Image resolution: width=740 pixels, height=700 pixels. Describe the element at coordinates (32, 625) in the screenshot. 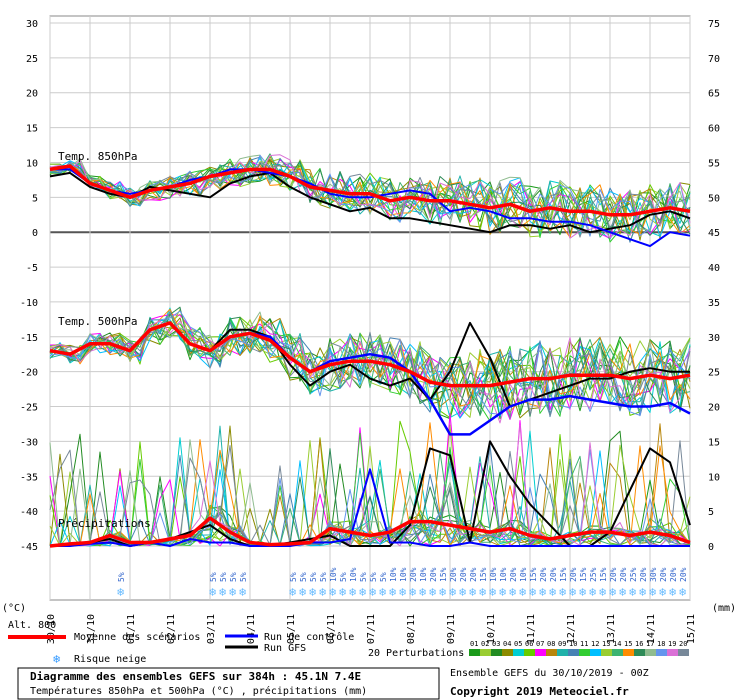

I see `alt-label: Alt. 800` at that location.